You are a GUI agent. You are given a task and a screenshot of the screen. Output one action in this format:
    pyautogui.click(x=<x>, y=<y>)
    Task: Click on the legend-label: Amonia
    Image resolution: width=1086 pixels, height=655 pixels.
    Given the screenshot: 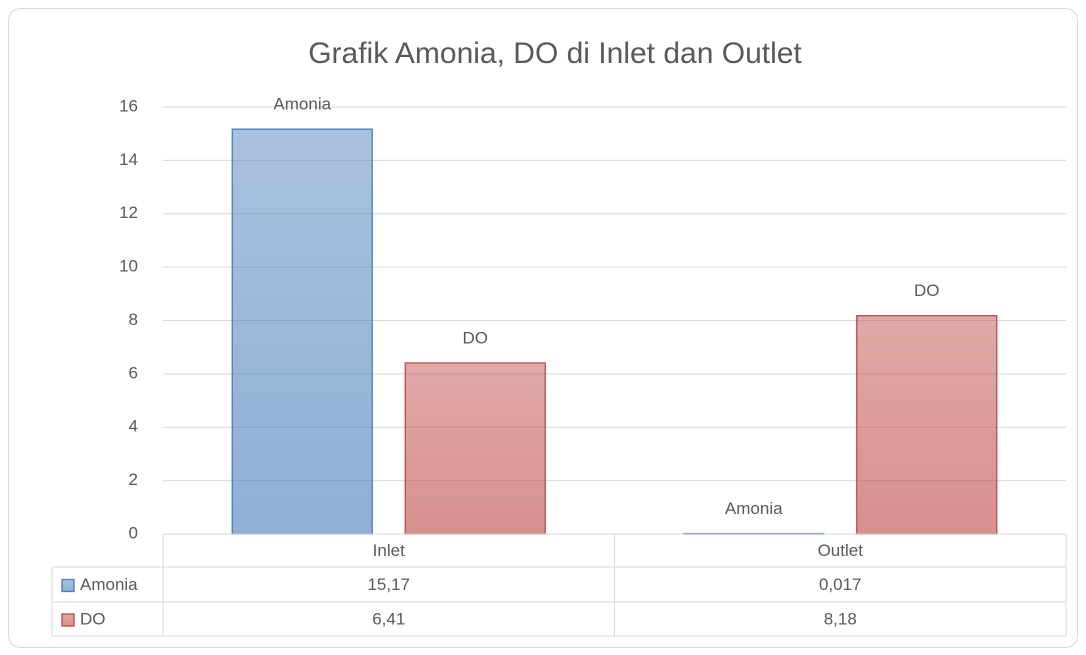 What is the action you would take?
    pyautogui.click(x=109, y=584)
    